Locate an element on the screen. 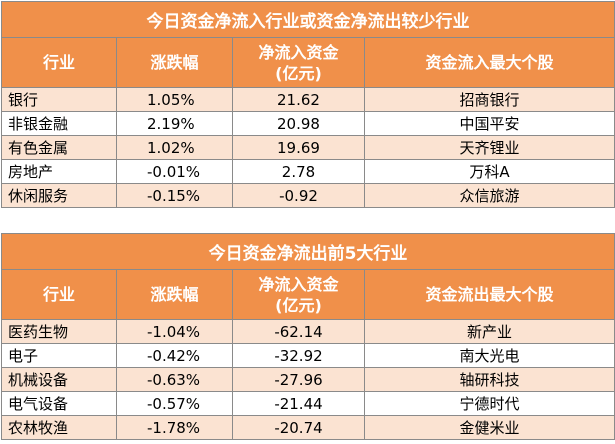 This screenshot has width=615, height=444. top-stock-cell: 新产业 is located at coordinates (489, 331).